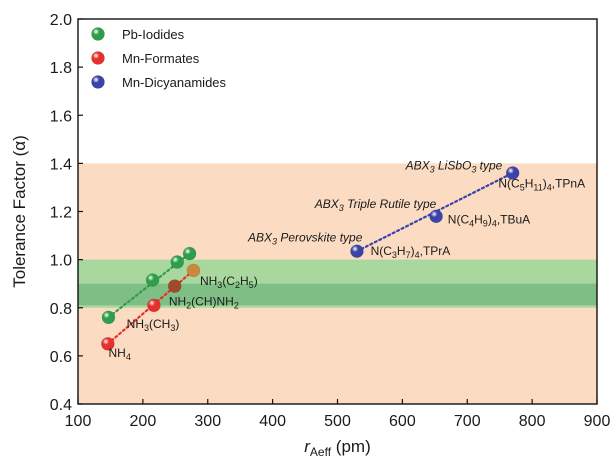 Image resolution: width=614 pixels, height=464 pixels. I want to click on cation-label-5: N(C4H9)4,TBuA, so click(489, 221).